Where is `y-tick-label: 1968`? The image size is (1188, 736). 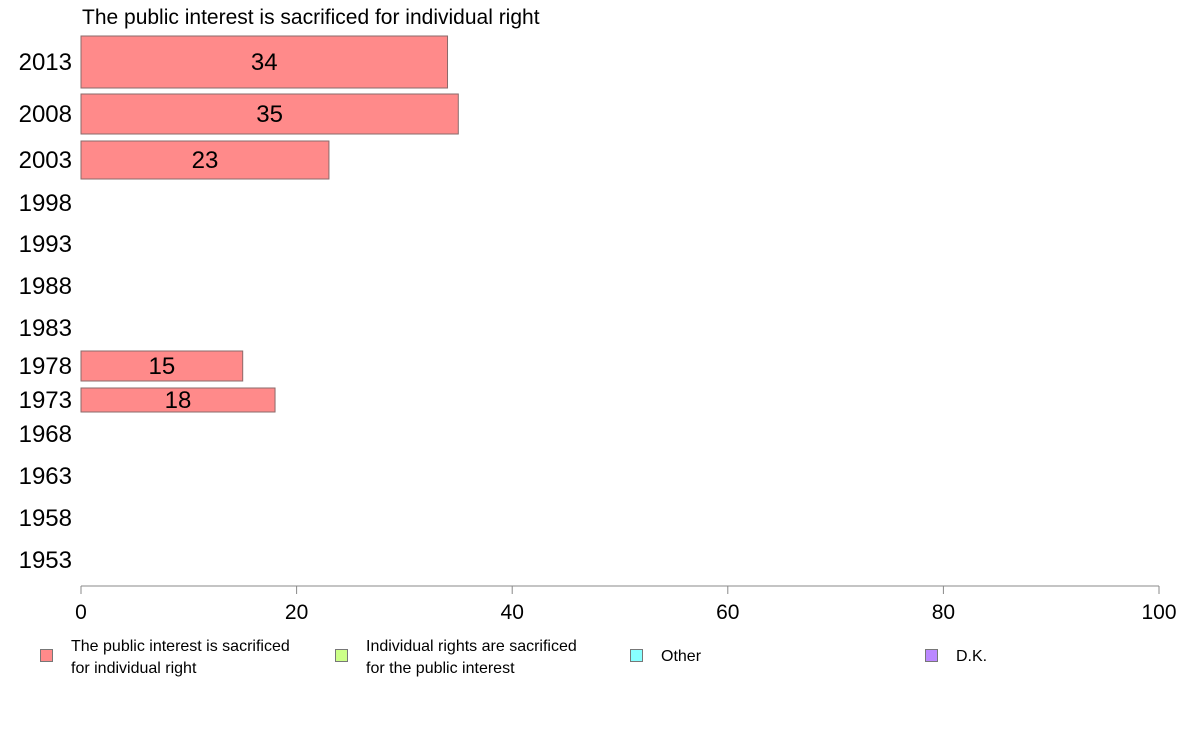
y-tick-label: 1968 is located at coordinates (45, 434).